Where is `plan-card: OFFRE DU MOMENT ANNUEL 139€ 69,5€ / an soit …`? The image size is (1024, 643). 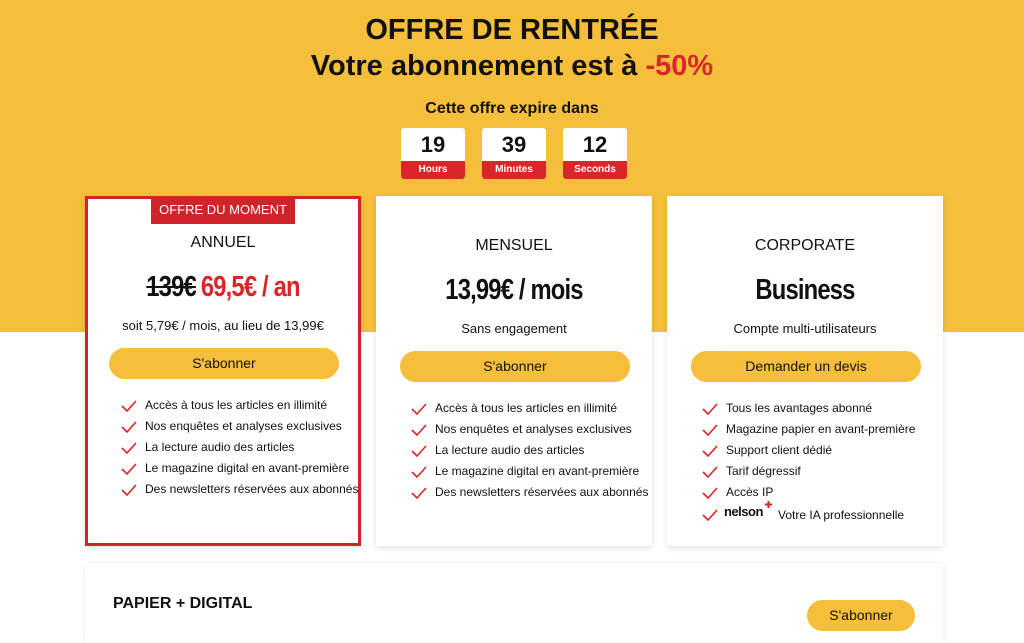
plan-card: OFFRE DU MOMENT ANNUEL 139€ 69,5€ / an soit … is located at coordinates (223, 371).